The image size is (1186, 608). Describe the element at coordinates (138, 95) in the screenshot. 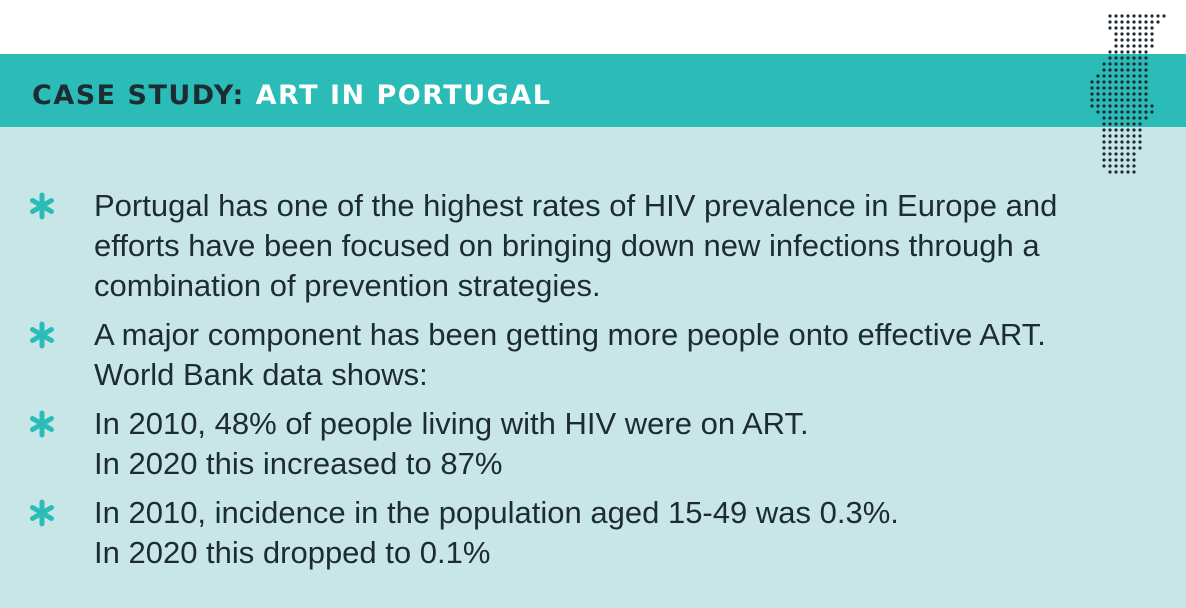

I see `title-prefix: CASE STUDY:` at that location.